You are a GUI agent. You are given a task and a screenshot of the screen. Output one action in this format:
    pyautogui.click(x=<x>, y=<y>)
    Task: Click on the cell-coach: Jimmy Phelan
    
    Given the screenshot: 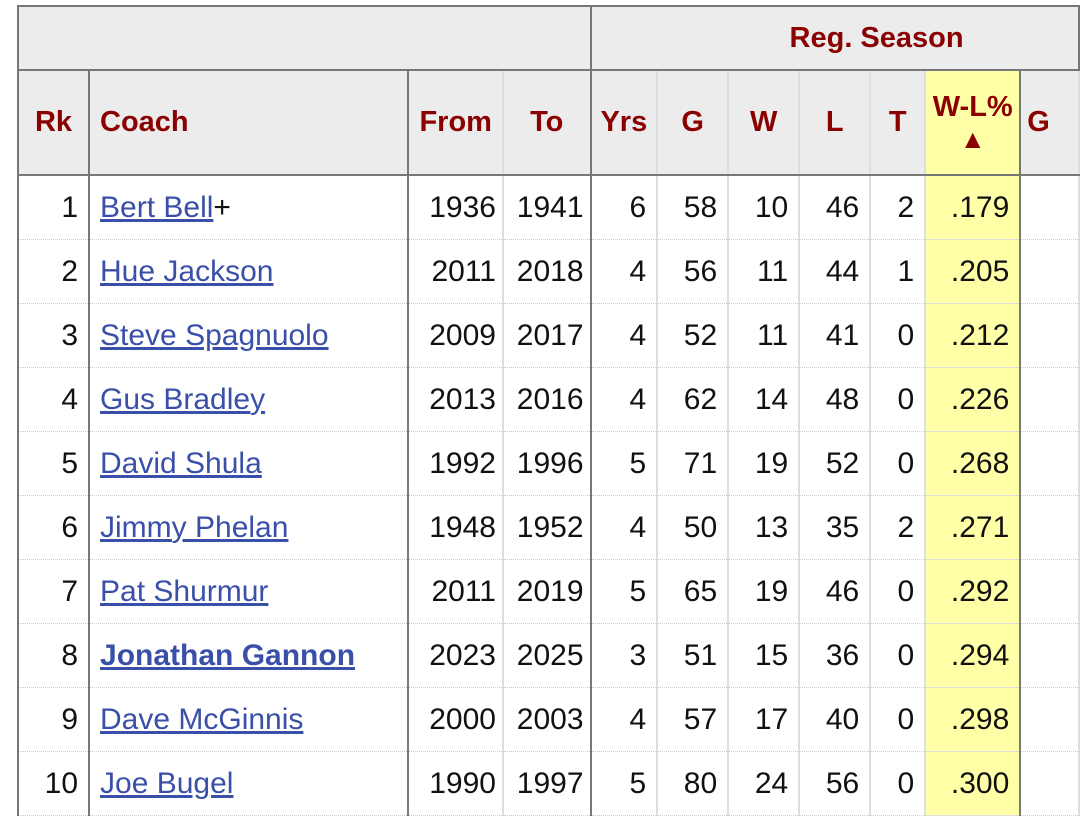 What is the action you would take?
    pyautogui.click(x=249, y=527)
    